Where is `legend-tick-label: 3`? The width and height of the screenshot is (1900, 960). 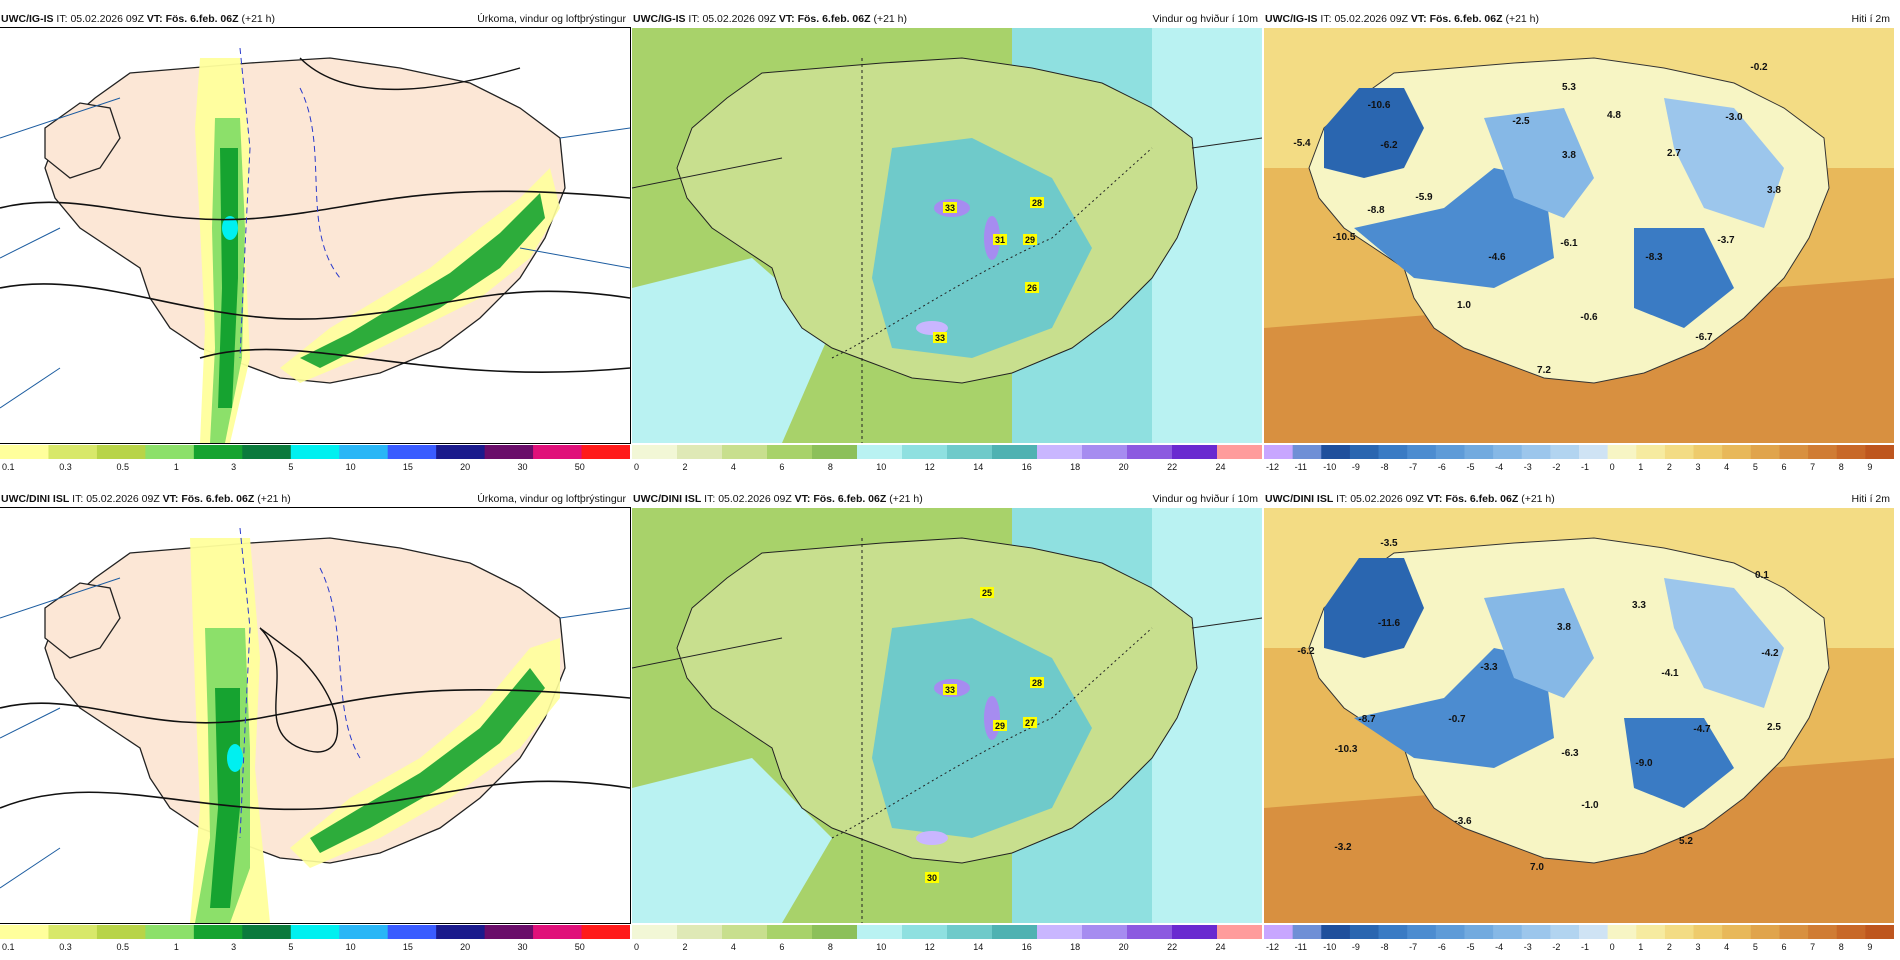 legend-tick-label: 3 is located at coordinates (1698, 467).